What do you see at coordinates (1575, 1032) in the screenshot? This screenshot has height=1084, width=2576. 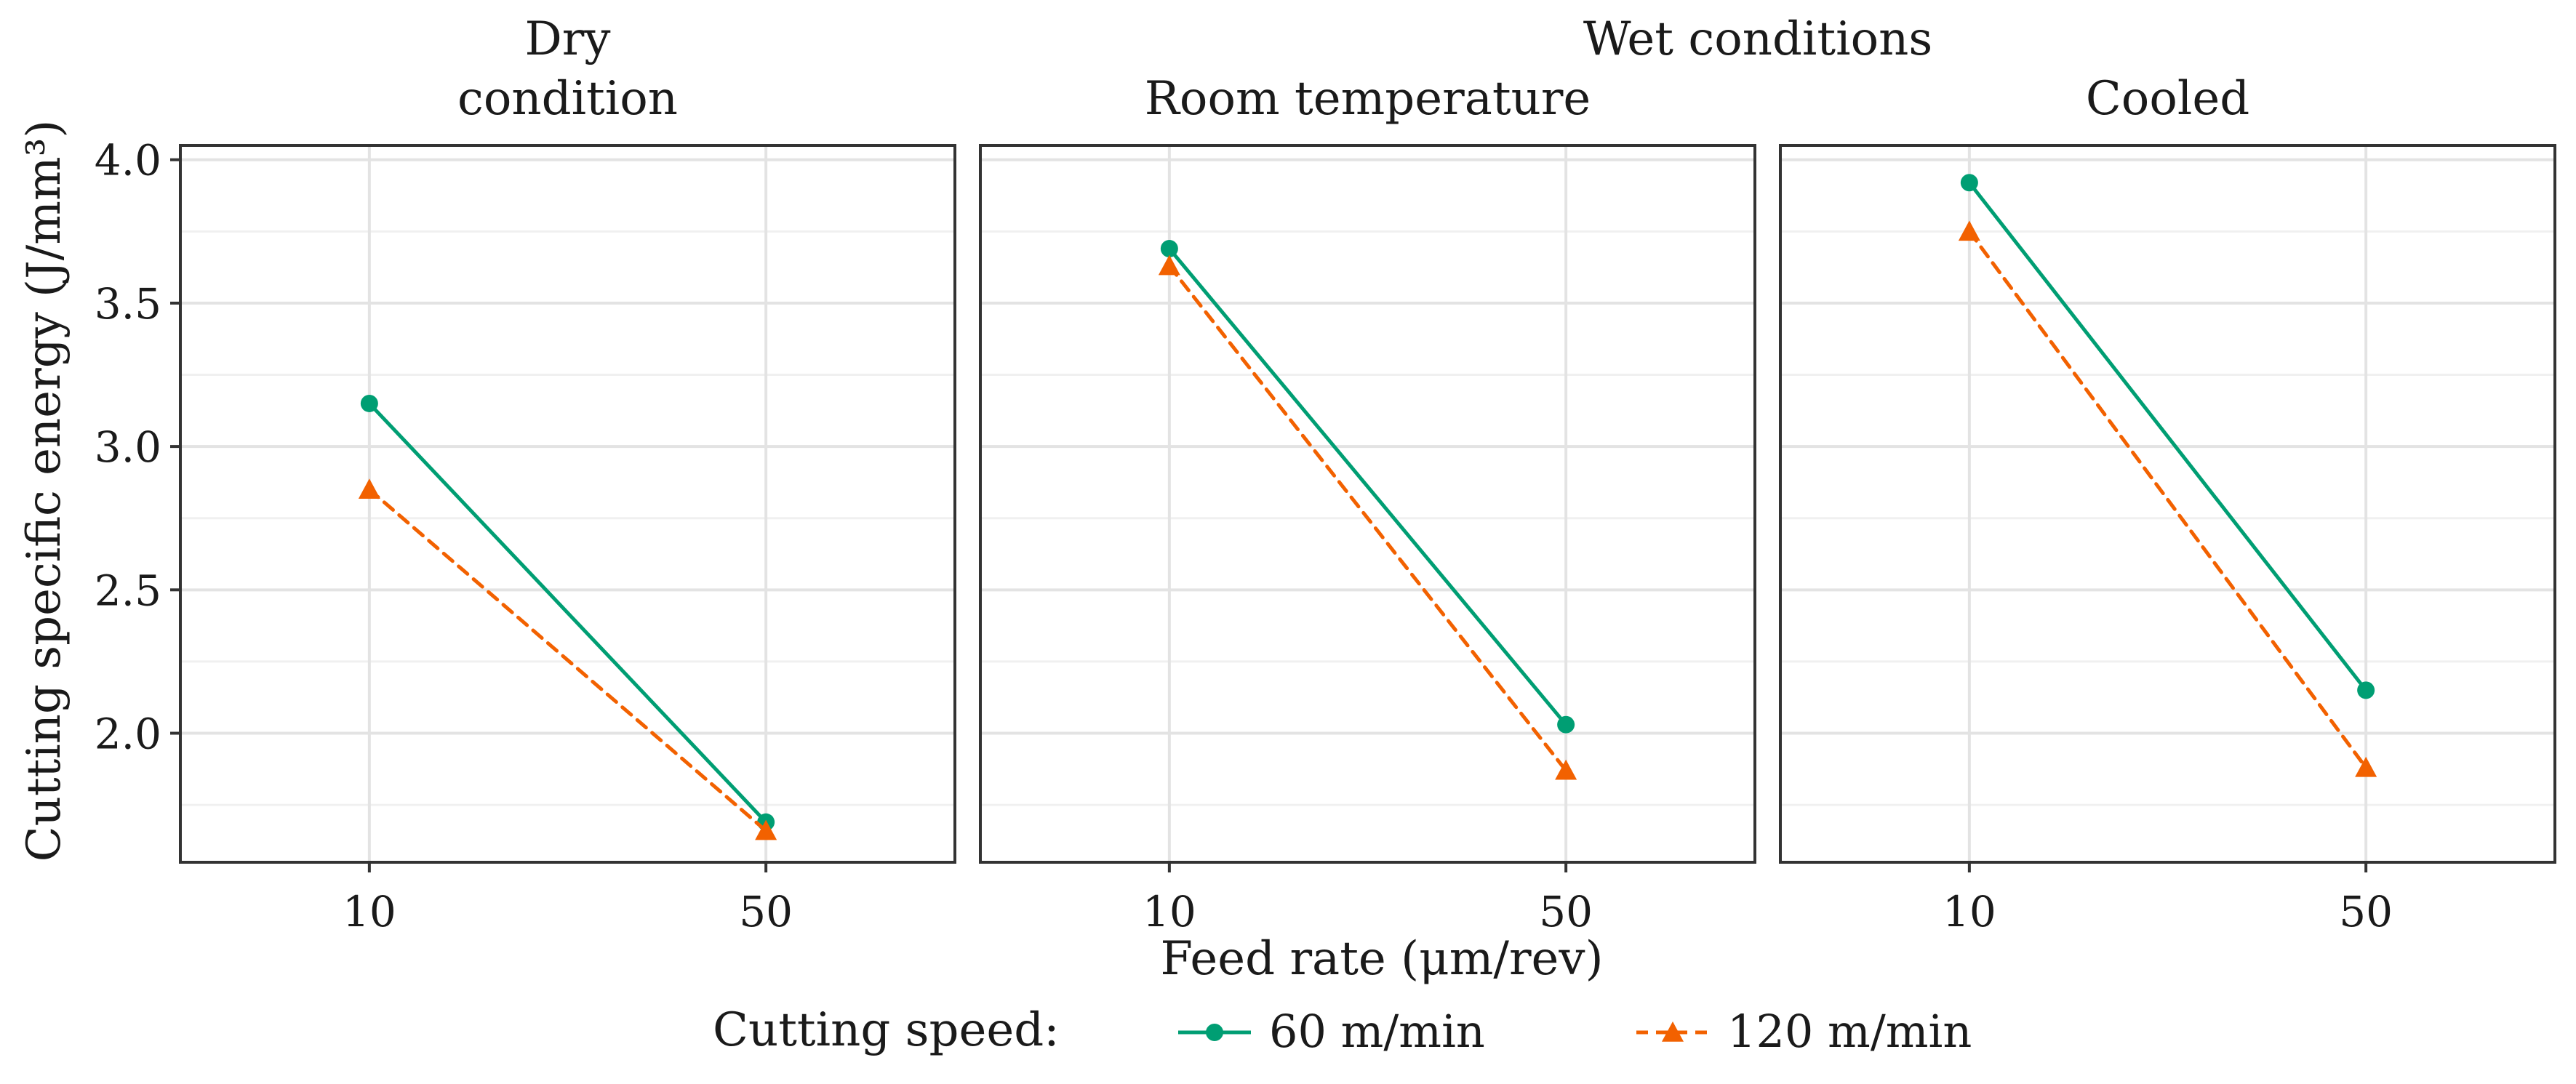 I see `legend: 60 m/min 120 m/min` at bounding box center [1575, 1032].